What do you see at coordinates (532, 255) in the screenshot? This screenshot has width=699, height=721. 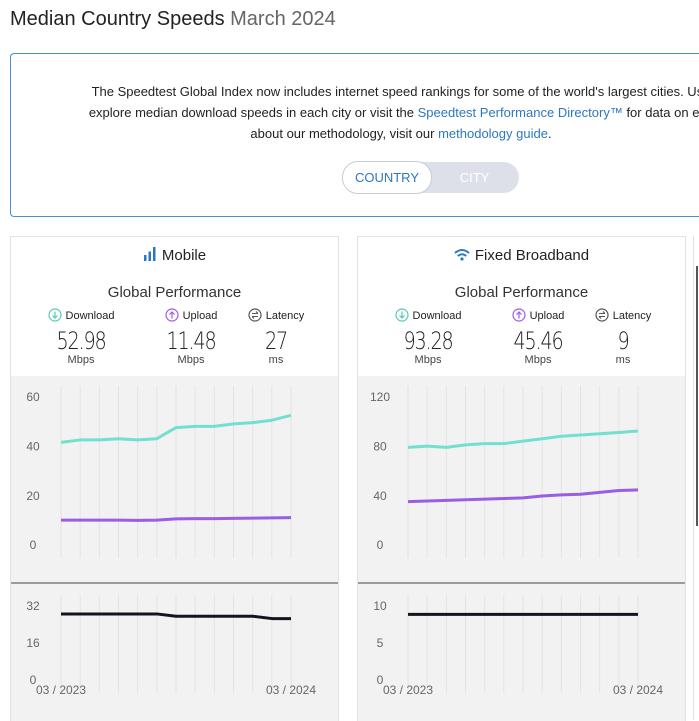 I see `panel-title-text: Fixed Broadband` at bounding box center [532, 255].